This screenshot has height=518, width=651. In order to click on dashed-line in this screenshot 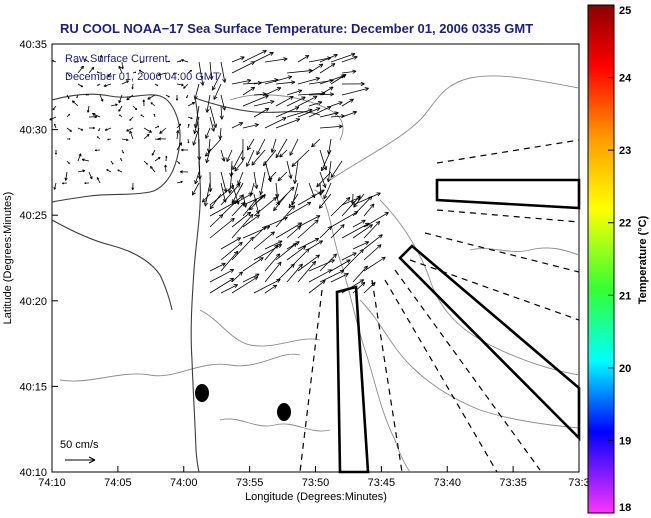, I will do `click(441, 376)`.